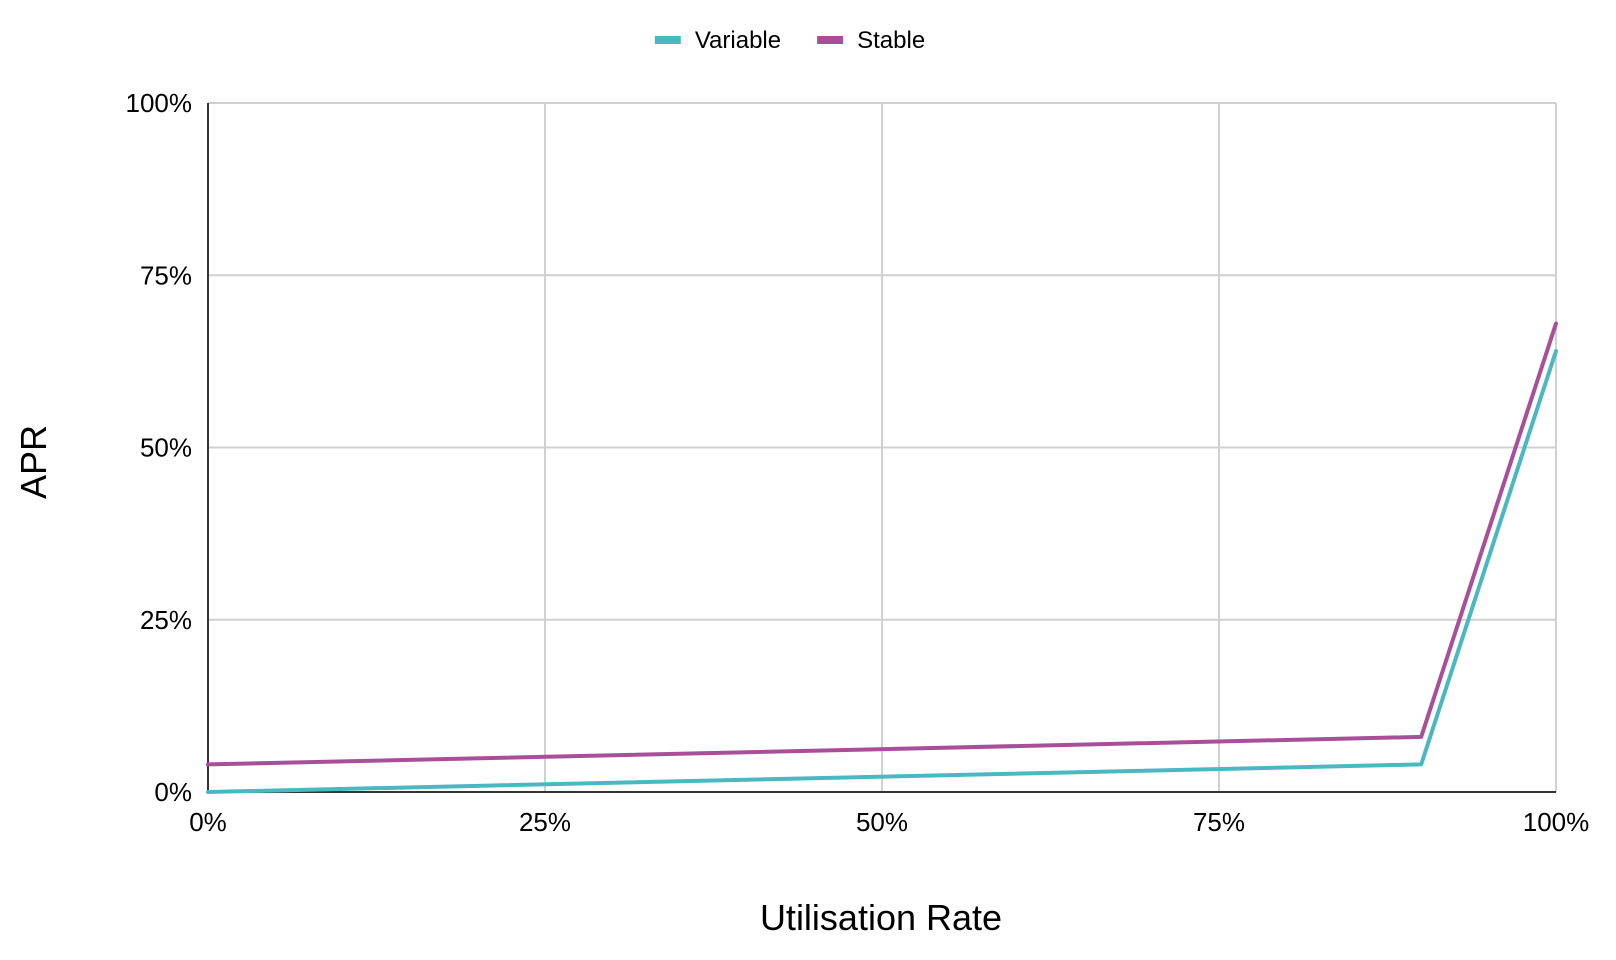 The width and height of the screenshot is (1616, 960). What do you see at coordinates (159, 103) in the screenshot?
I see `y-tick-label: 100%` at bounding box center [159, 103].